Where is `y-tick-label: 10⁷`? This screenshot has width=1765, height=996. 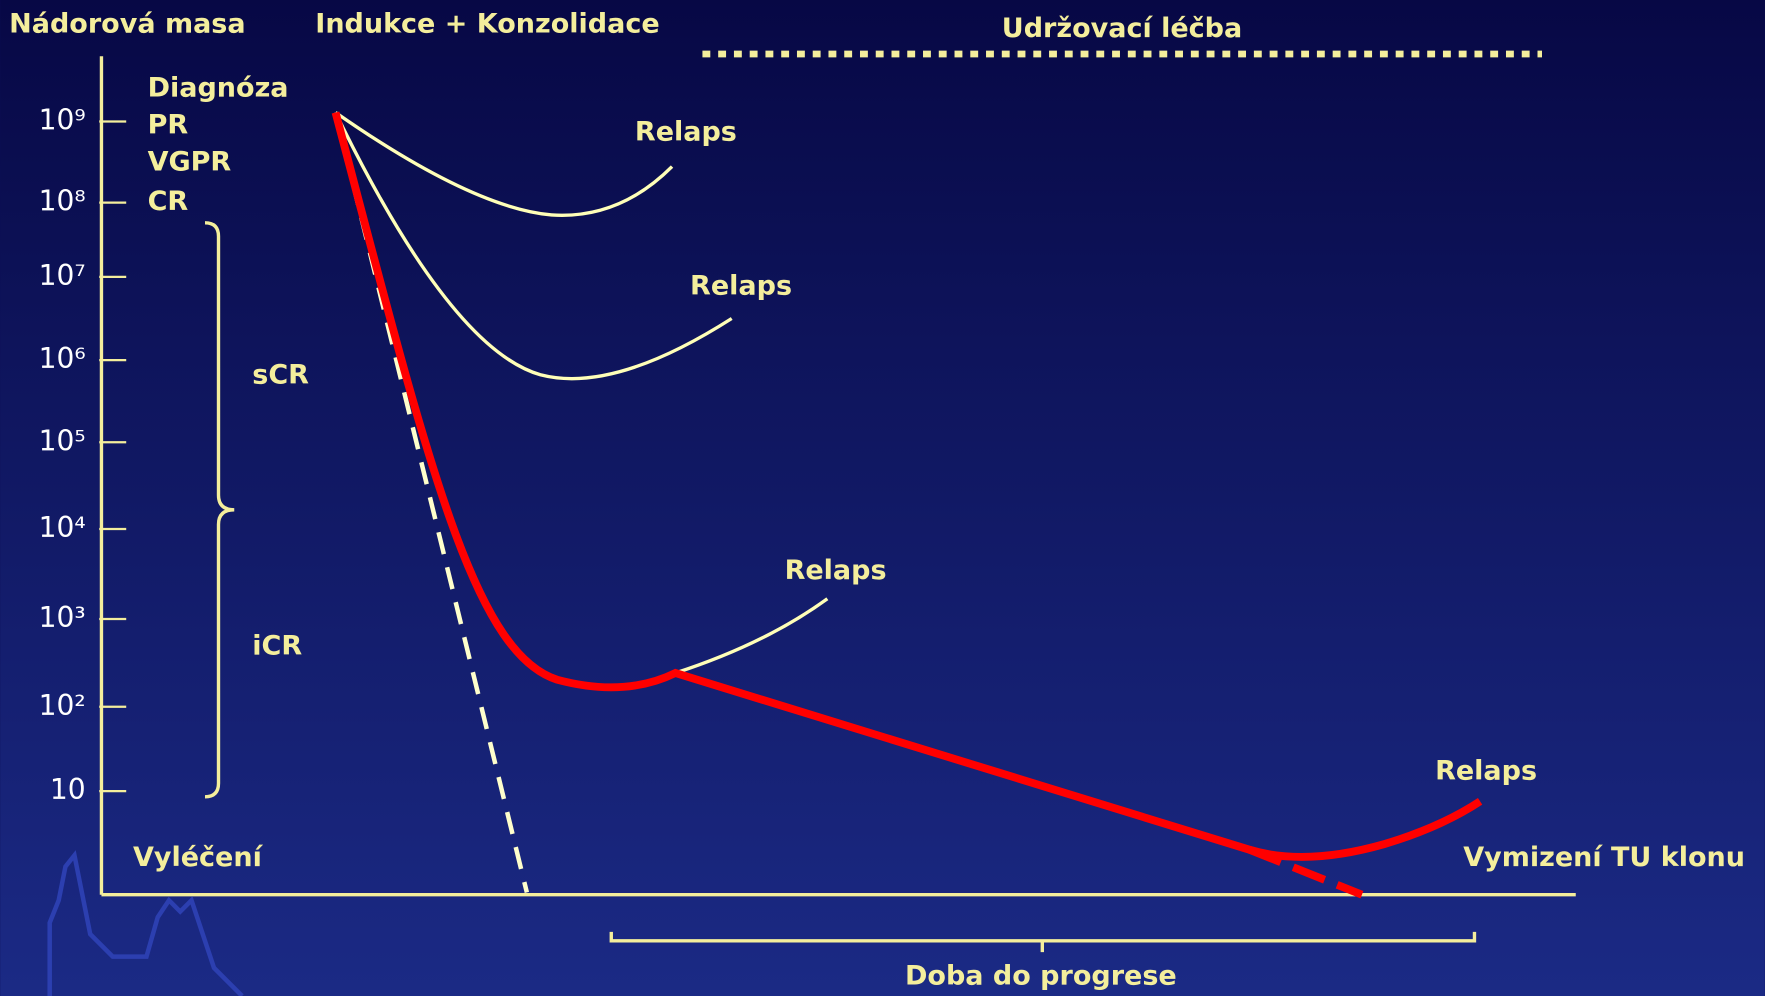
y-tick-label: 10⁷ is located at coordinates (62, 275).